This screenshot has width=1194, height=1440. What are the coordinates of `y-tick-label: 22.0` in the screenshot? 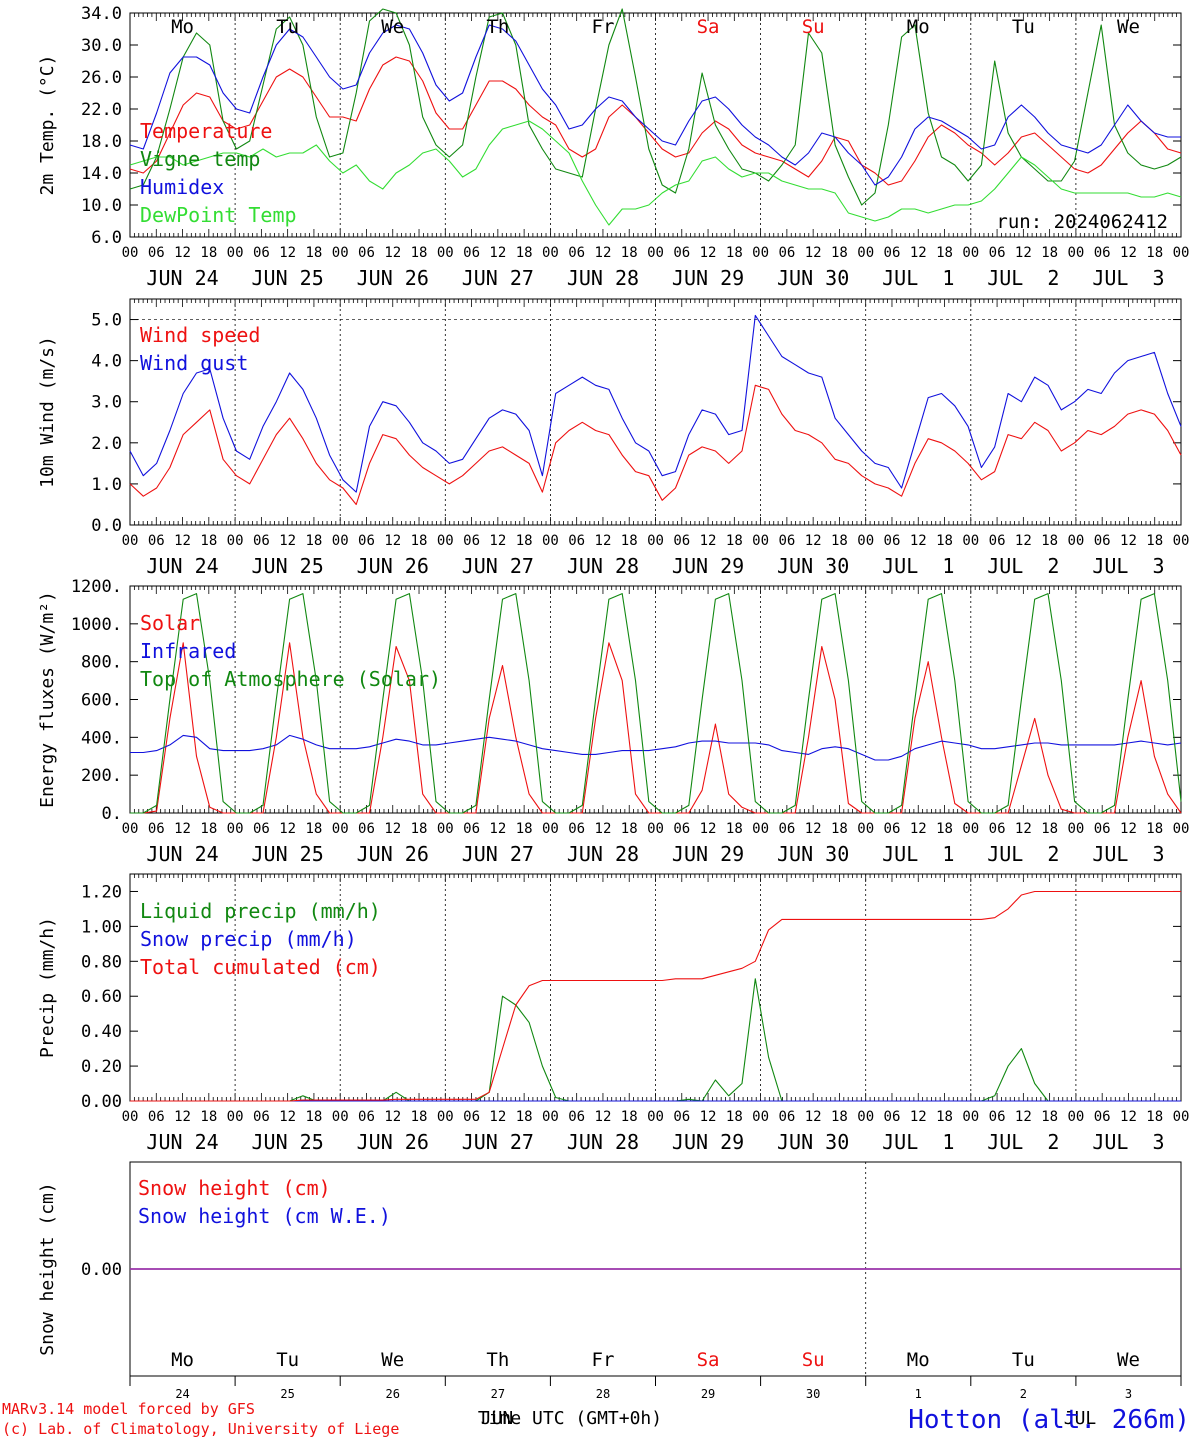 It's located at (101, 110).